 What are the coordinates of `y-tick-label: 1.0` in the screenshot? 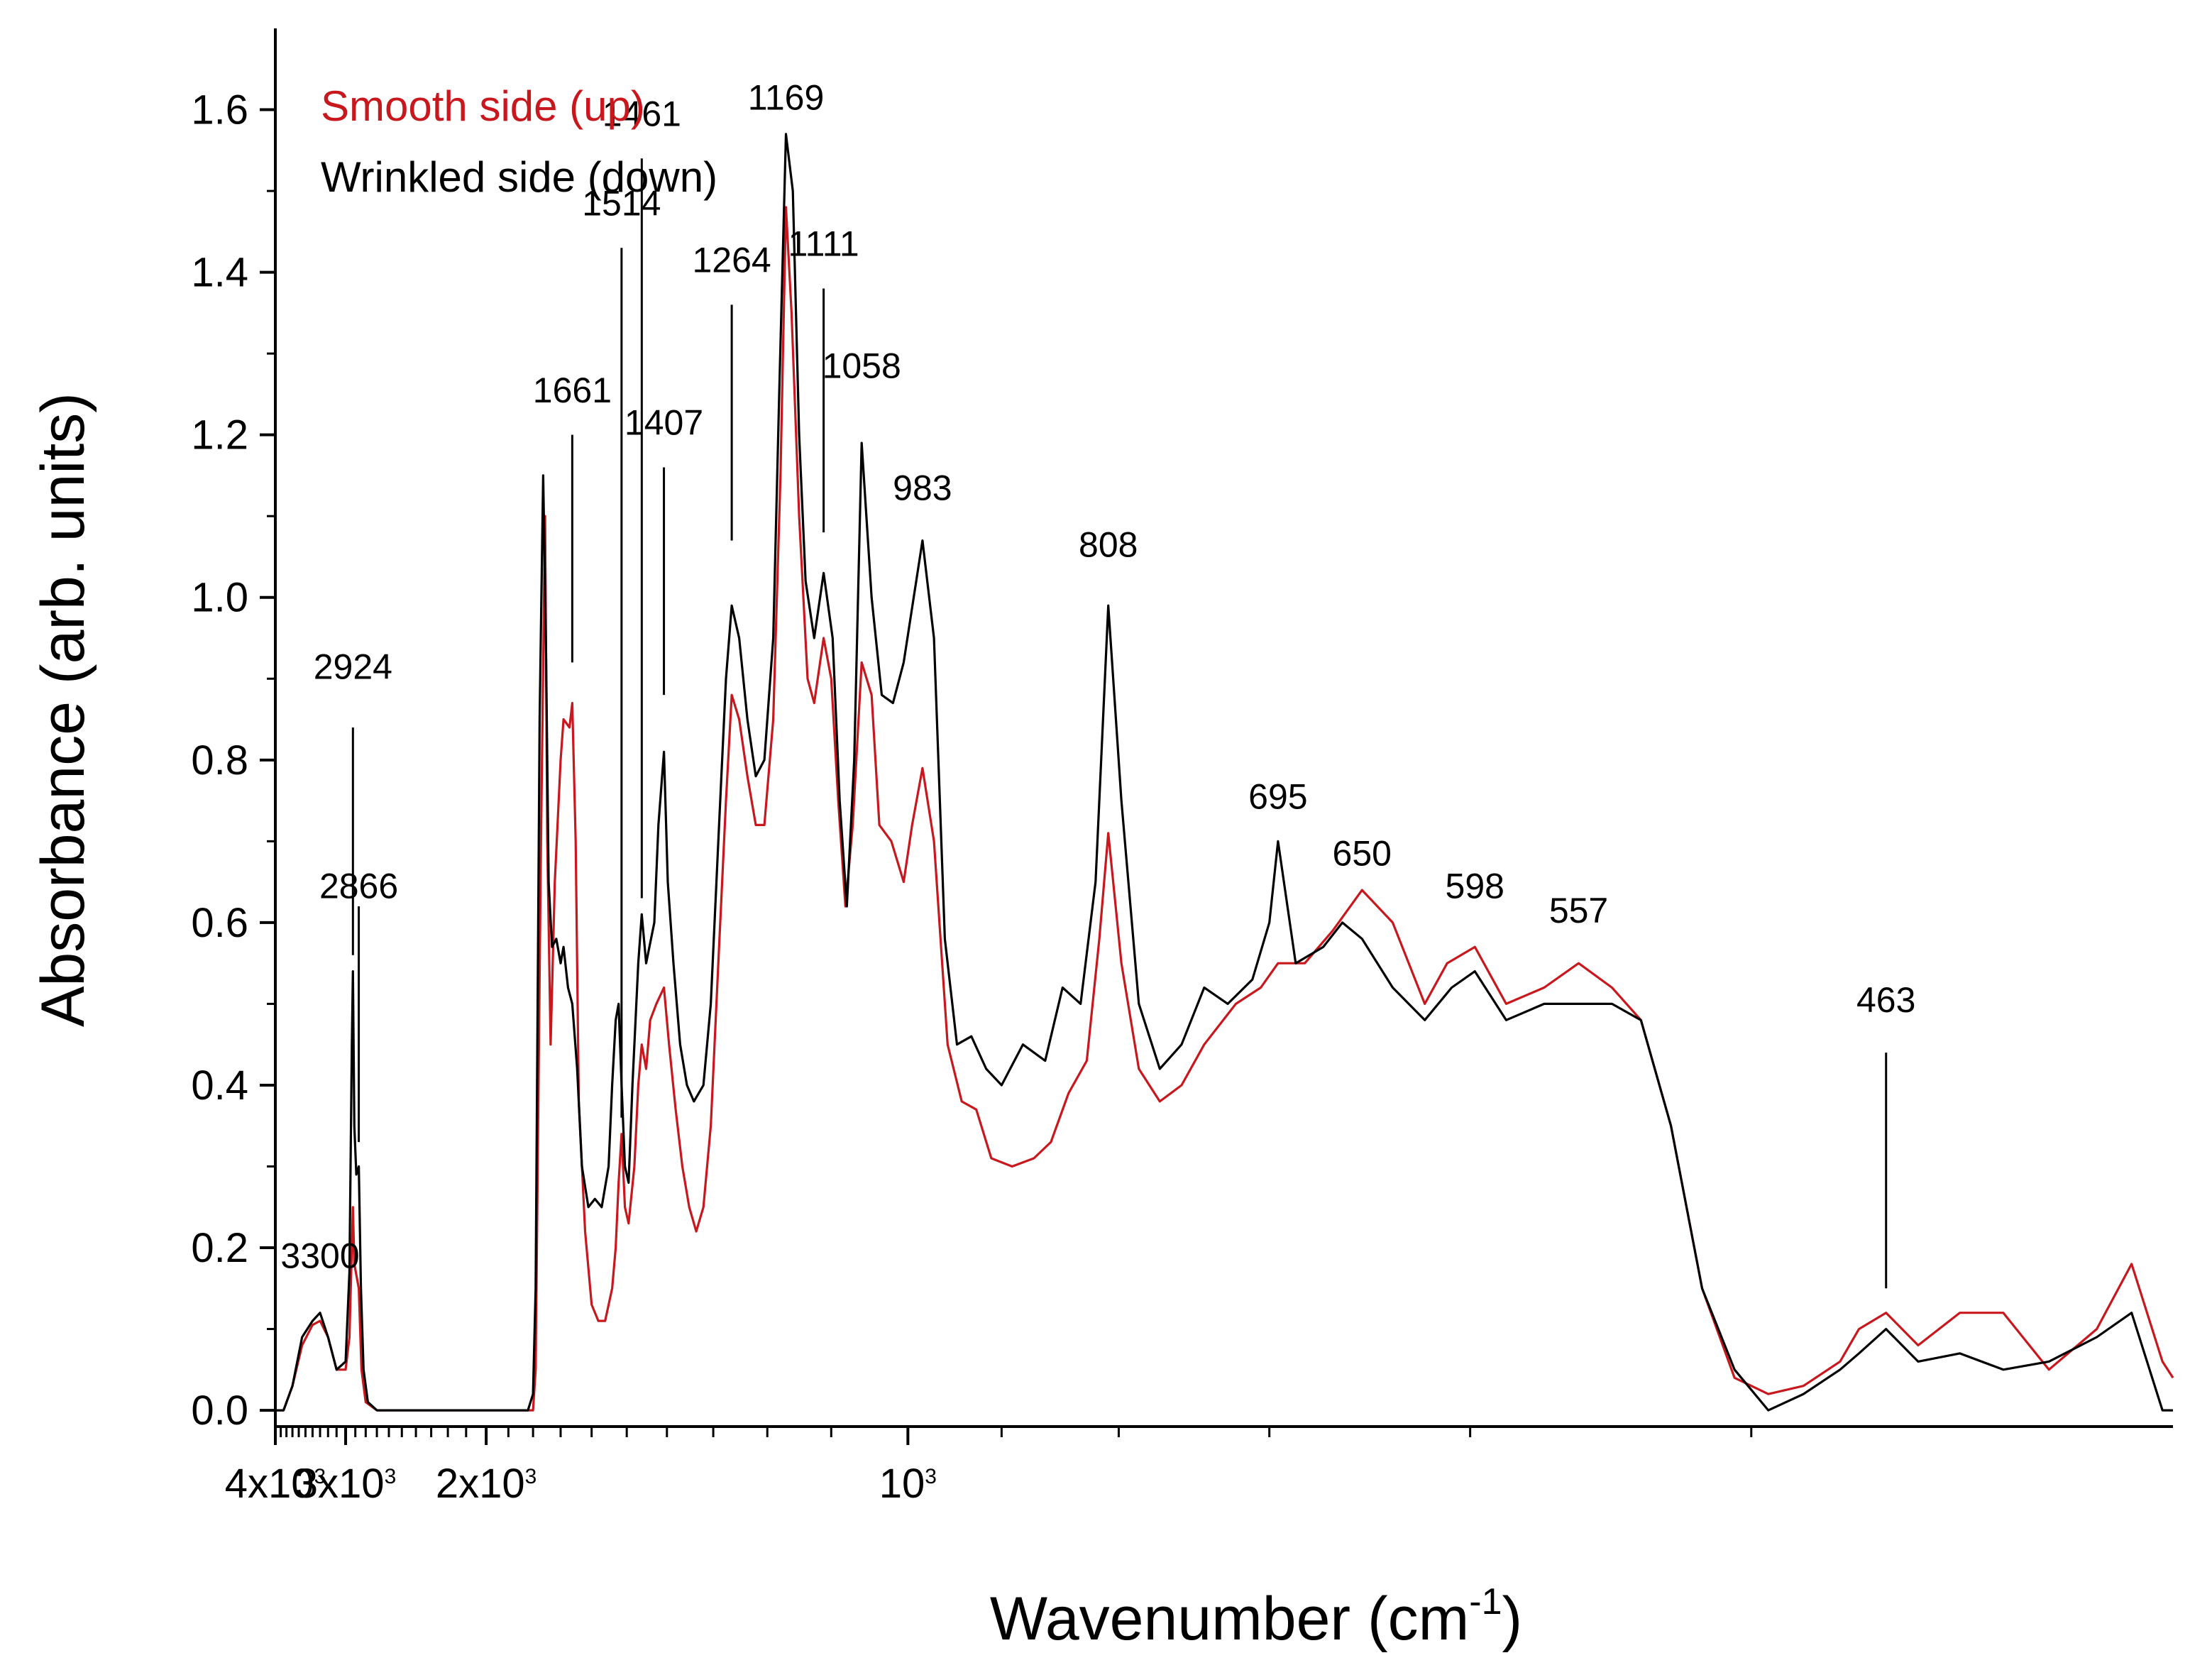 It's located at (219, 598).